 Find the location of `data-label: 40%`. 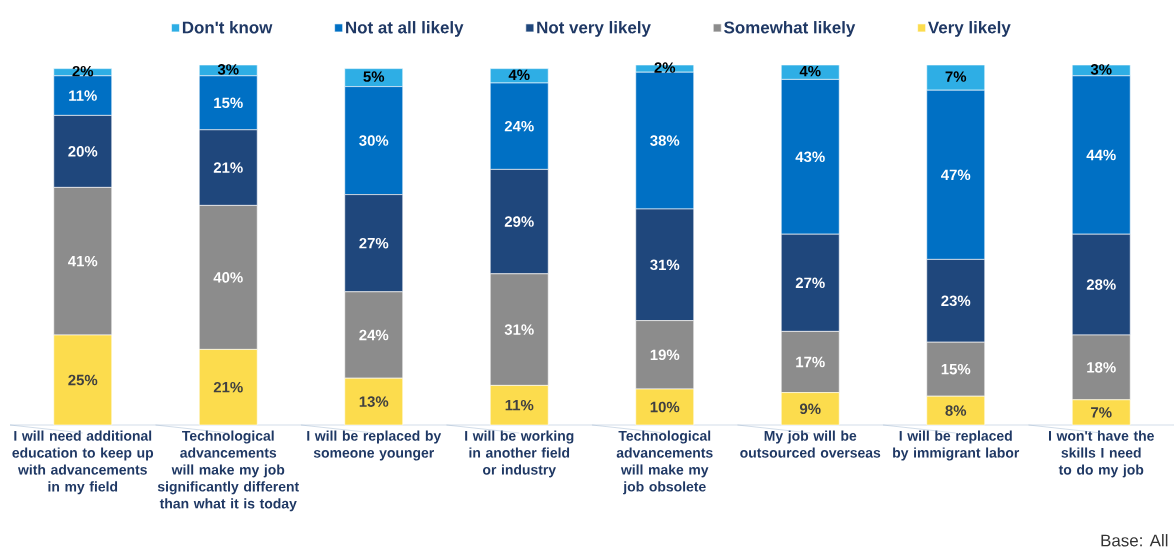

data-label: 40% is located at coordinates (228, 277).